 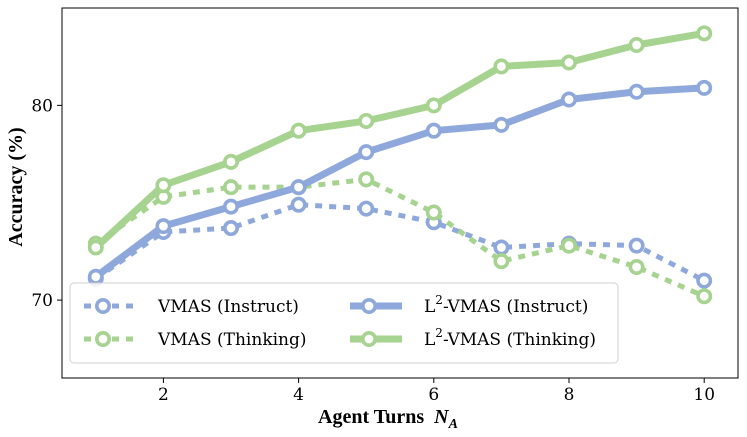 What do you see at coordinates (232, 340) in the screenshot?
I see `legend-label: VMAS (Thinking)` at bounding box center [232, 340].